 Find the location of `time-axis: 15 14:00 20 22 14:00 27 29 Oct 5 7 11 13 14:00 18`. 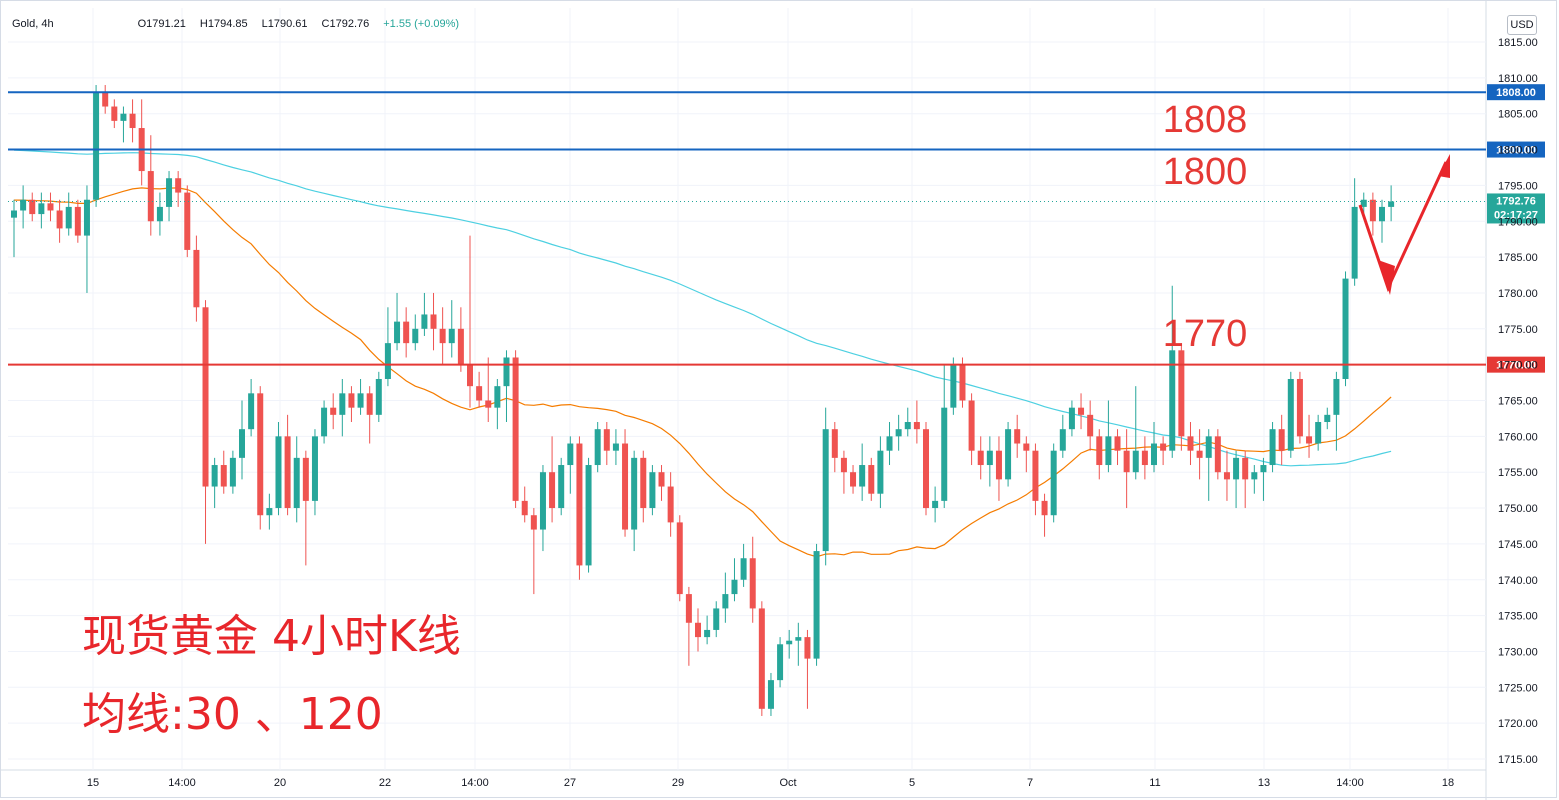

time-axis: 15 14:00 20 22 14:00 27 29 Oct 5 7 11 13 14:00 18 is located at coordinates (770, 783).